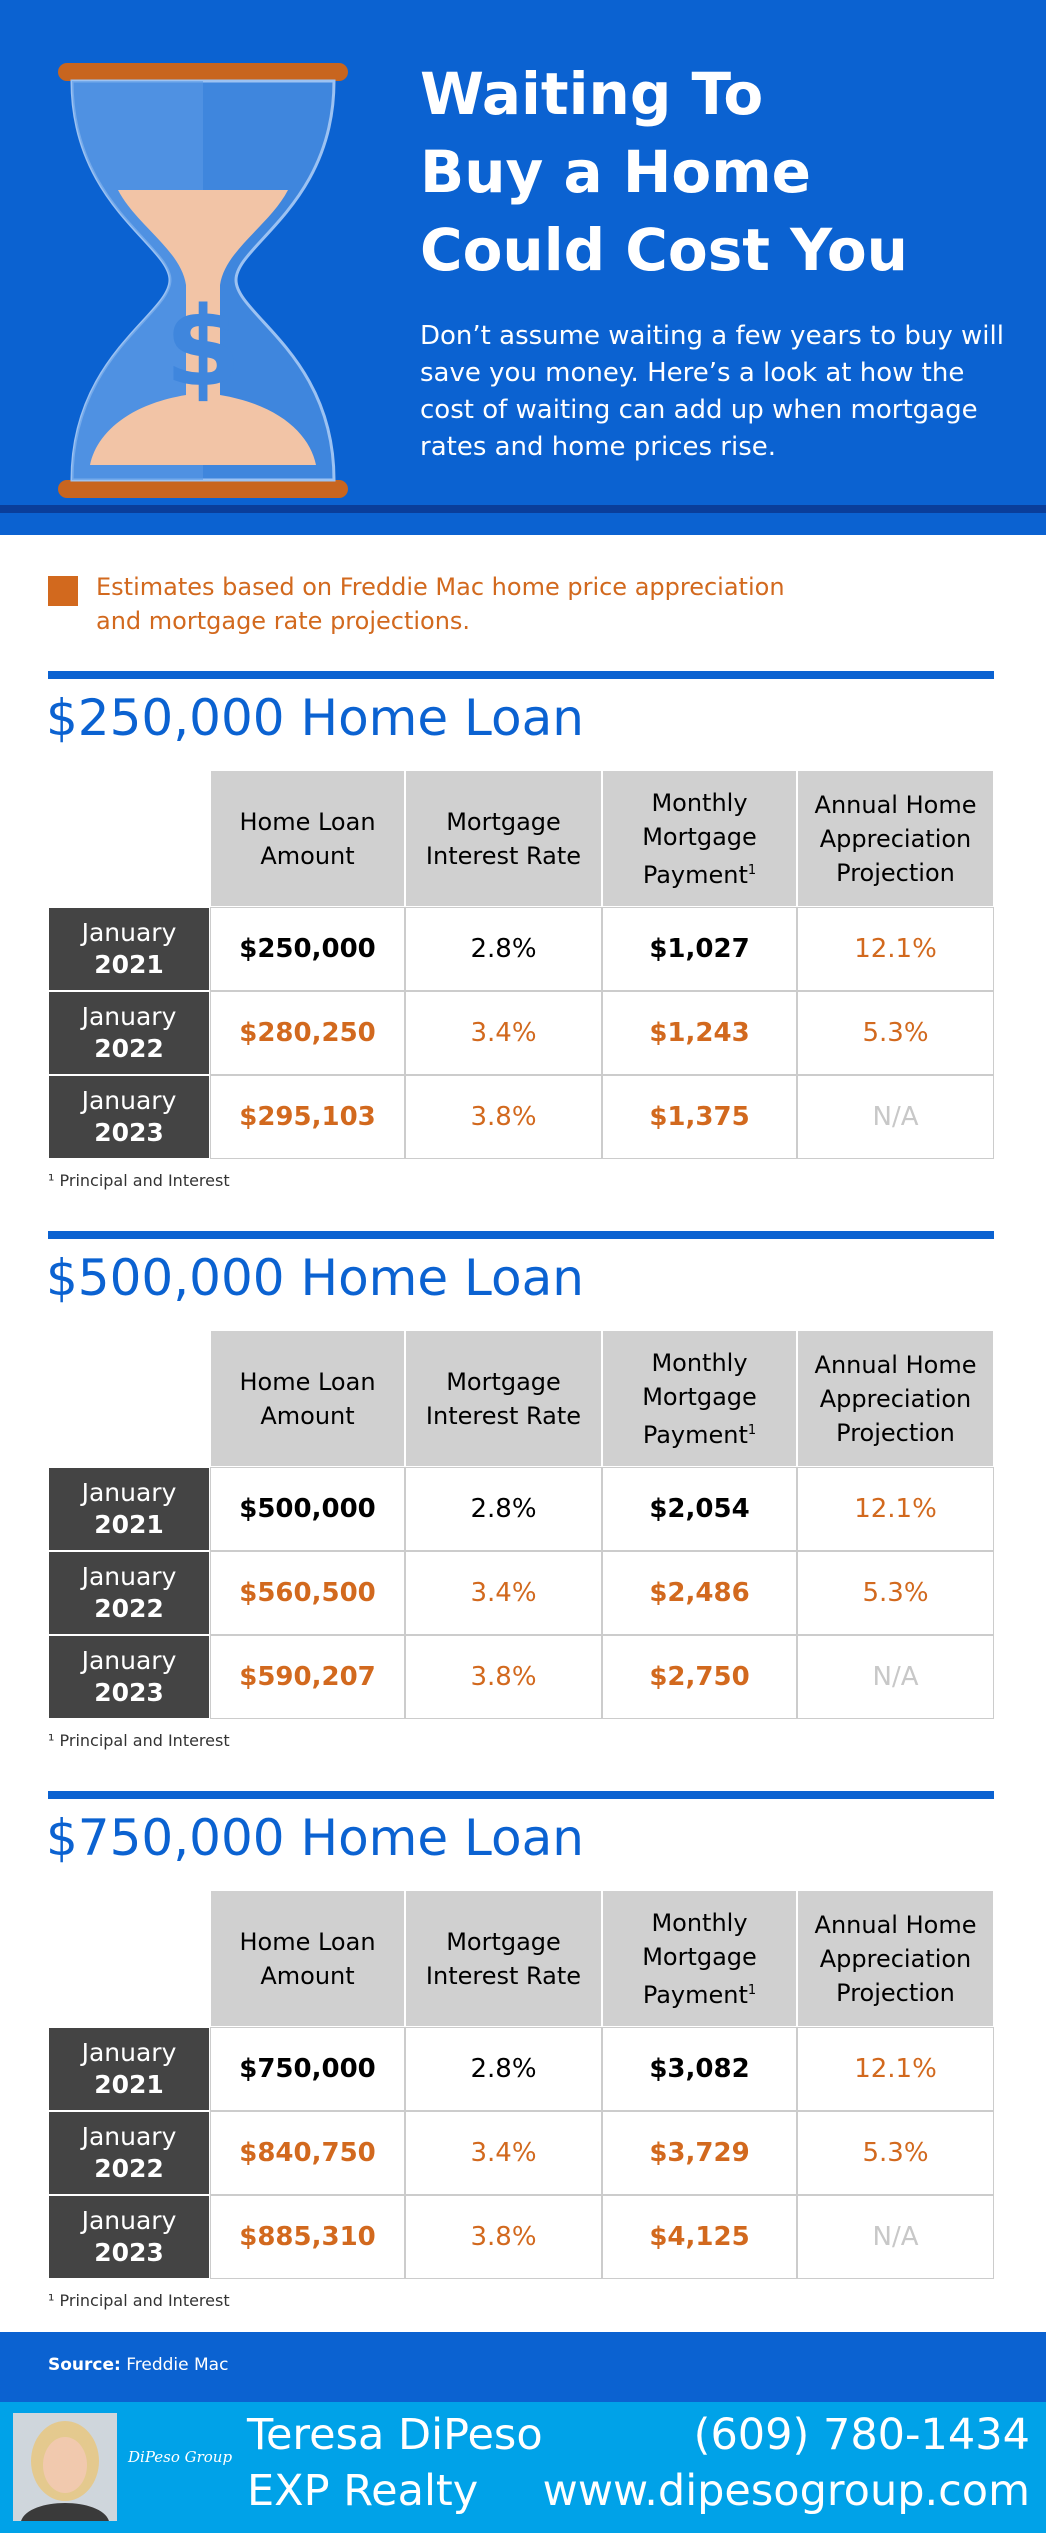 This screenshot has width=1046, height=2533. Describe the element at coordinates (315, 1838) in the screenshot. I see `section-title: $750,000 Home Loan` at that location.